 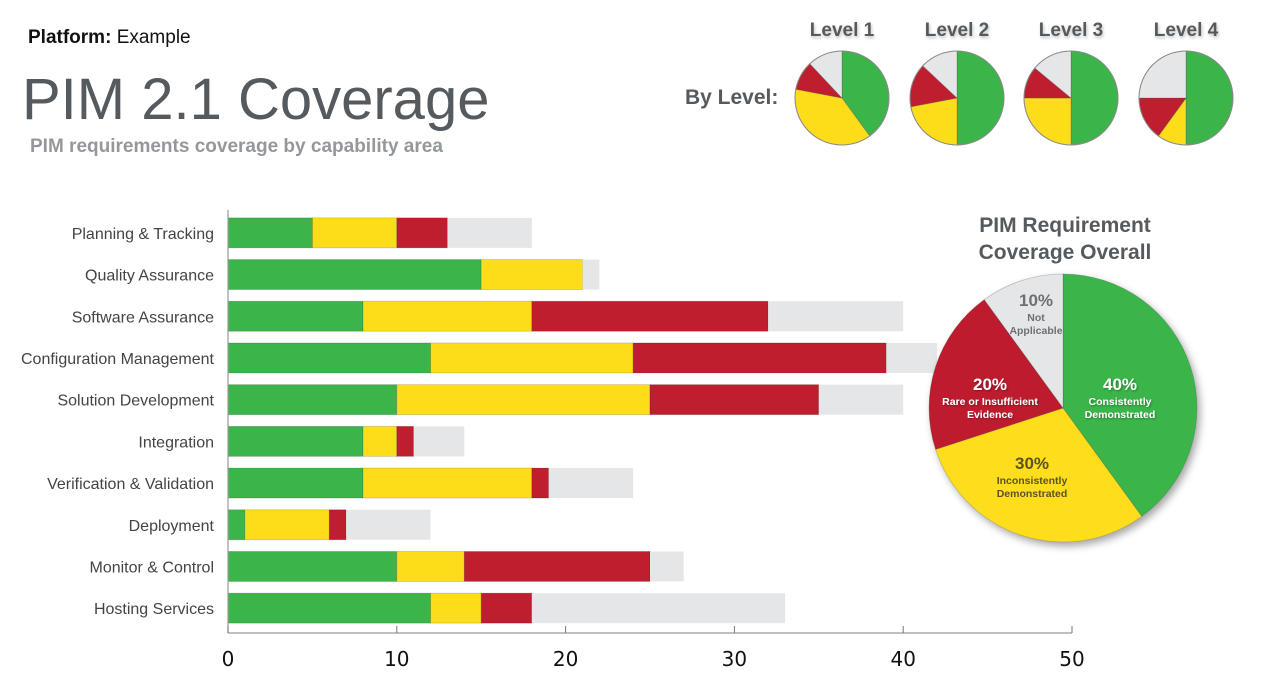 I want to click on category-label: Software Assurance, so click(x=143, y=317).